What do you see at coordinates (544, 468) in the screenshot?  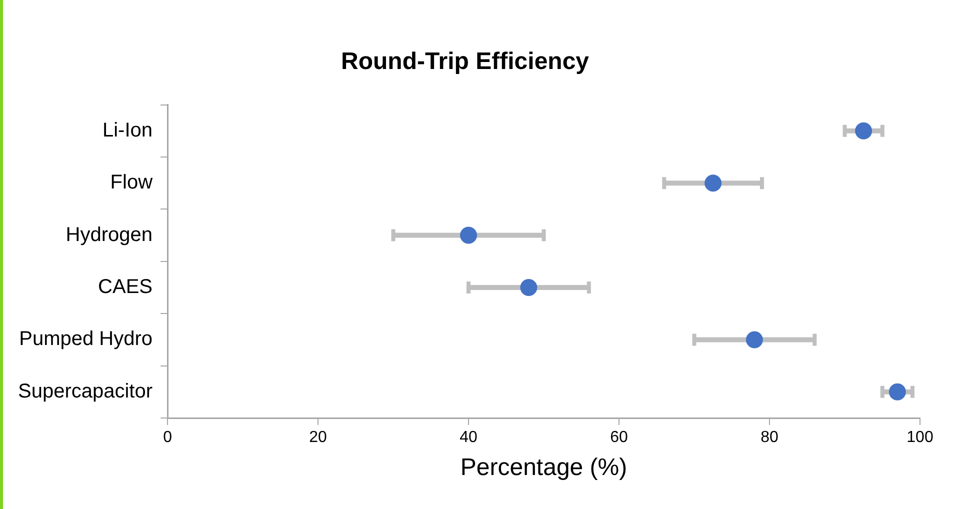 I see `x-axis-title: Percentage (%)` at bounding box center [544, 468].